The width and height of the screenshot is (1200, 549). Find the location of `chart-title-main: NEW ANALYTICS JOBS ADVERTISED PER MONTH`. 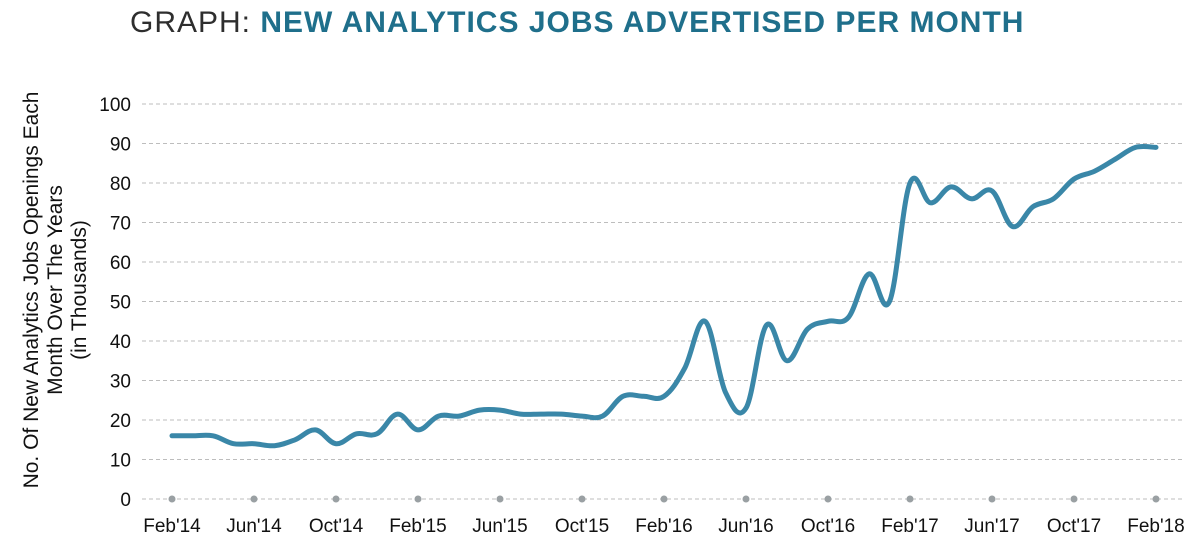

chart-title-main: NEW ANALYTICS JOBS ADVERTISED PER MONTH is located at coordinates (642, 22).